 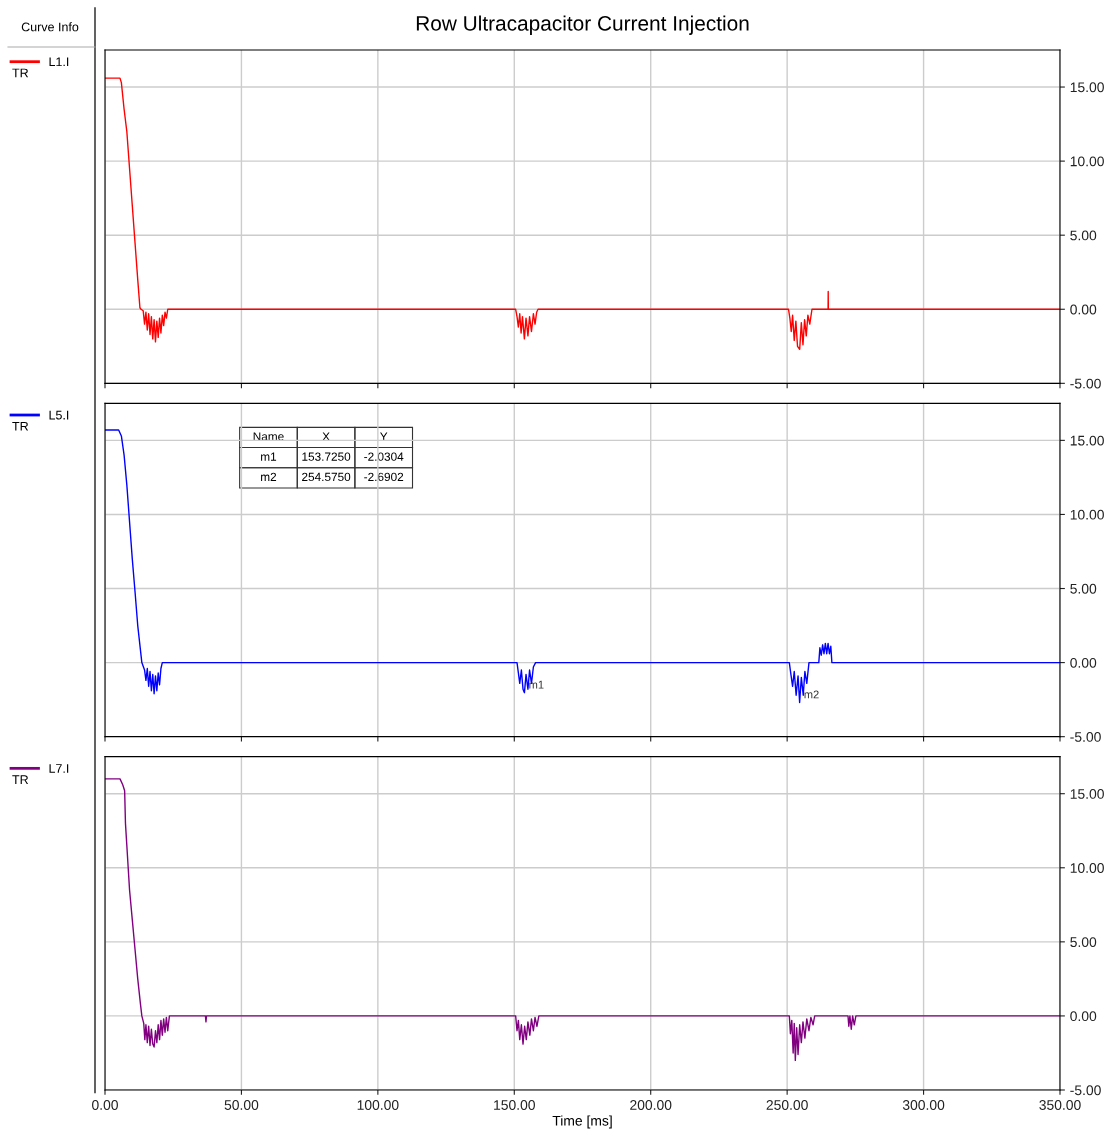 What do you see at coordinates (268, 436) in the screenshot?
I see `annotation: Name` at bounding box center [268, 436].